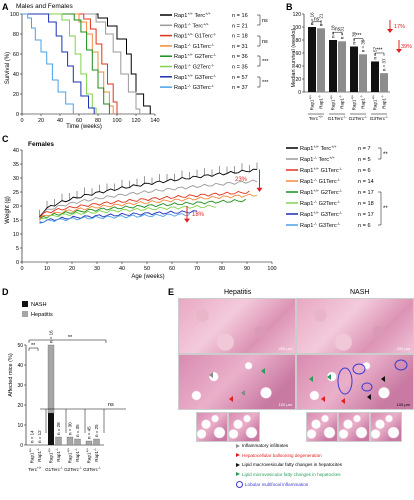  Describe the element at coordinates (265, 21) in the screenshot. I see `sig-label: ns` at that location.